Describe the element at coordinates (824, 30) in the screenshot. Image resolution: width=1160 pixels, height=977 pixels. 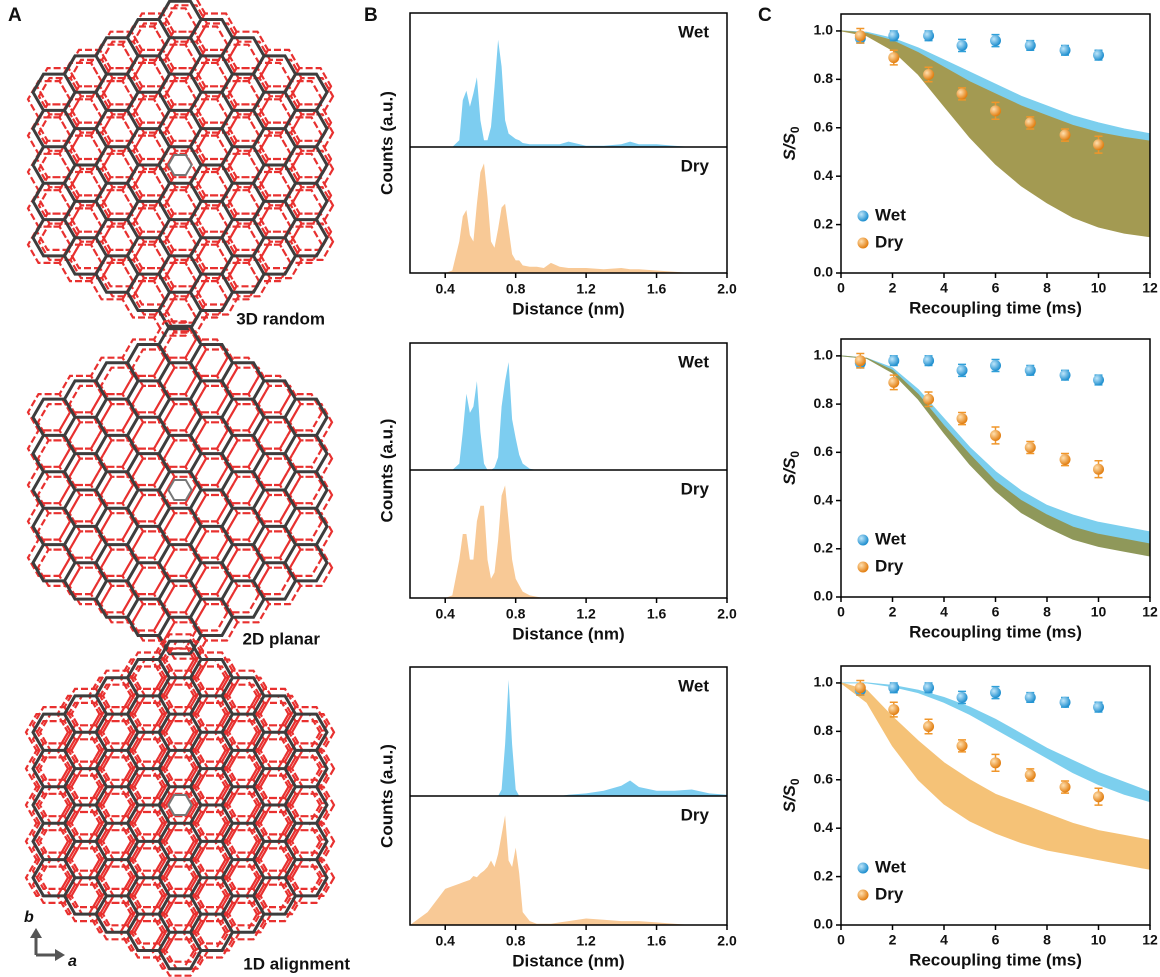
I see `y-tick-label: 1.0` at that location.